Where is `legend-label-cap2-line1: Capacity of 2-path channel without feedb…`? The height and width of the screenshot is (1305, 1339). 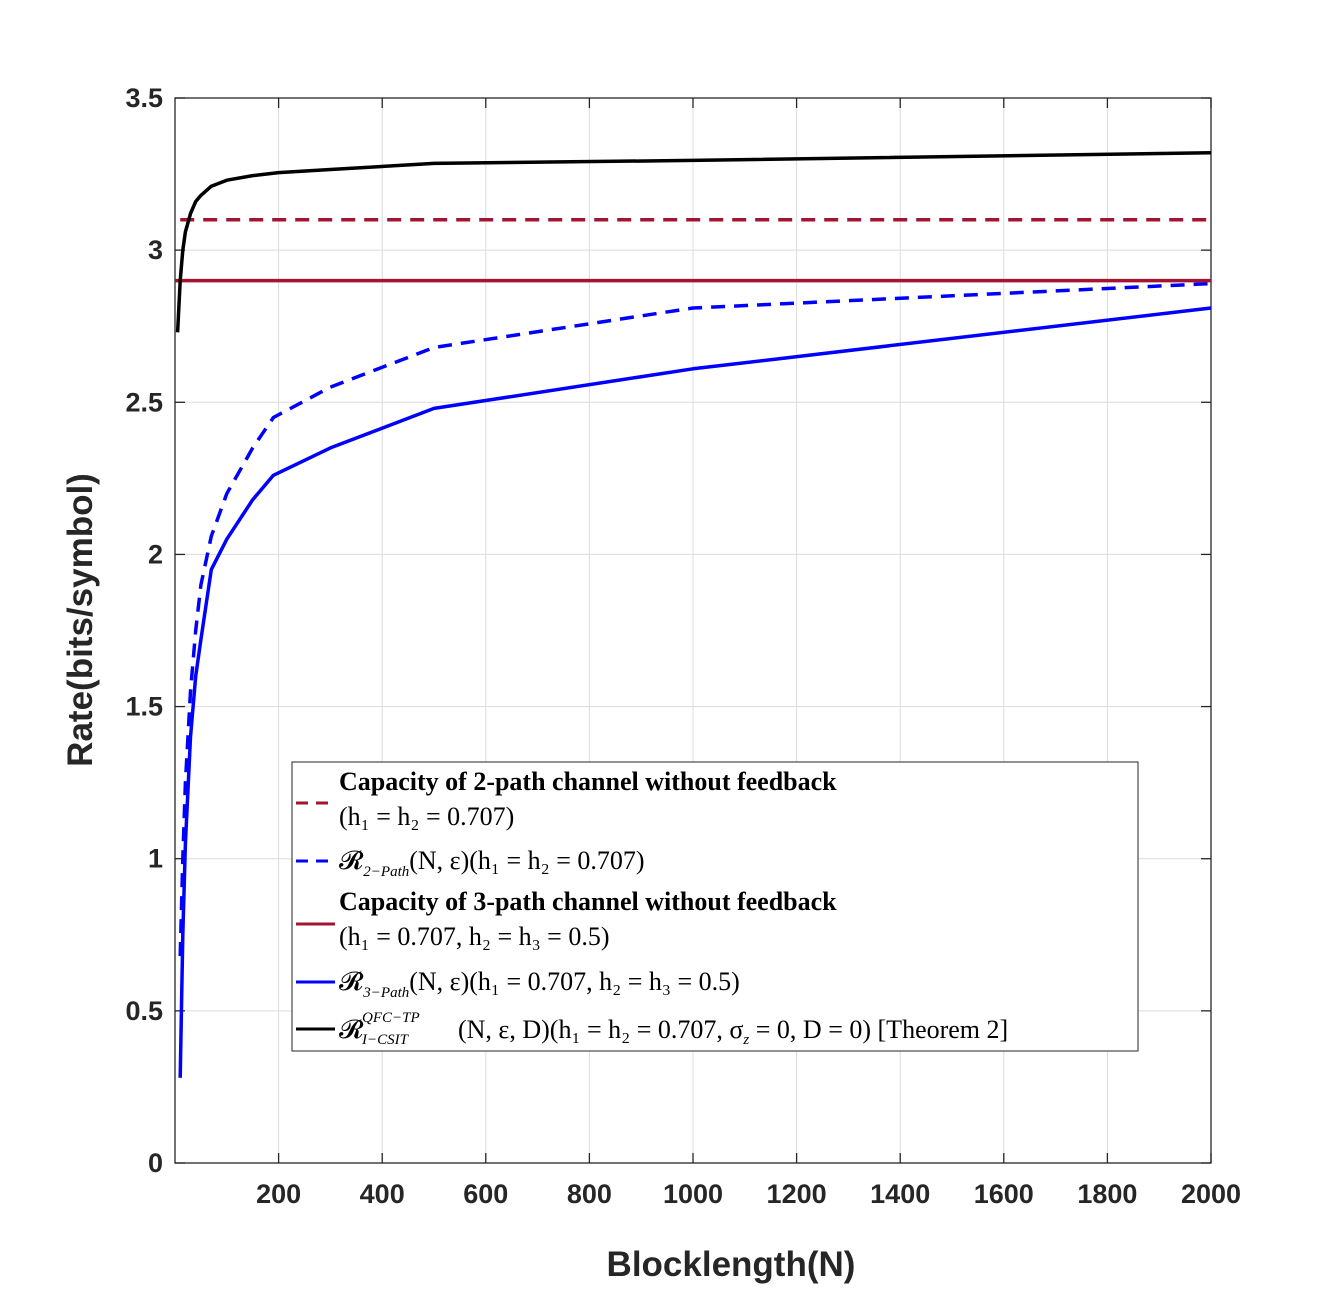 legend-label-cap2-line1: Capacity of 2-path channel without feedb… is located at coordinates (588, 781).